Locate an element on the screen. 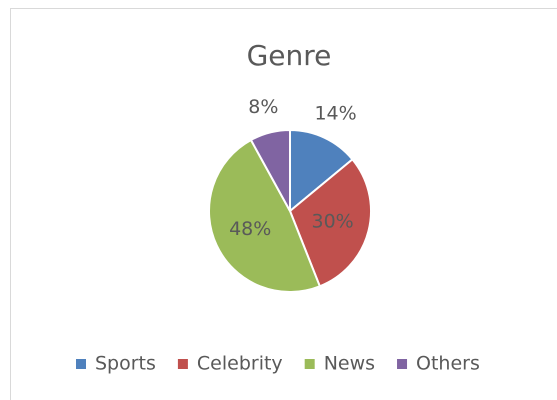  data-label: 30% is located at coordinates (333, 221).